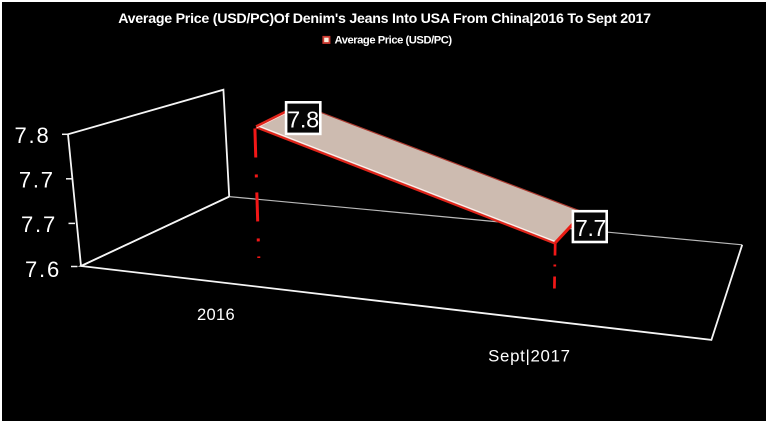 The height and width of the screenshot is (423, 768). What do you see at coordinates (529, 356) in the screenshot?
I see `svg-text: Sept|2017` at bounding box center [529, 356].